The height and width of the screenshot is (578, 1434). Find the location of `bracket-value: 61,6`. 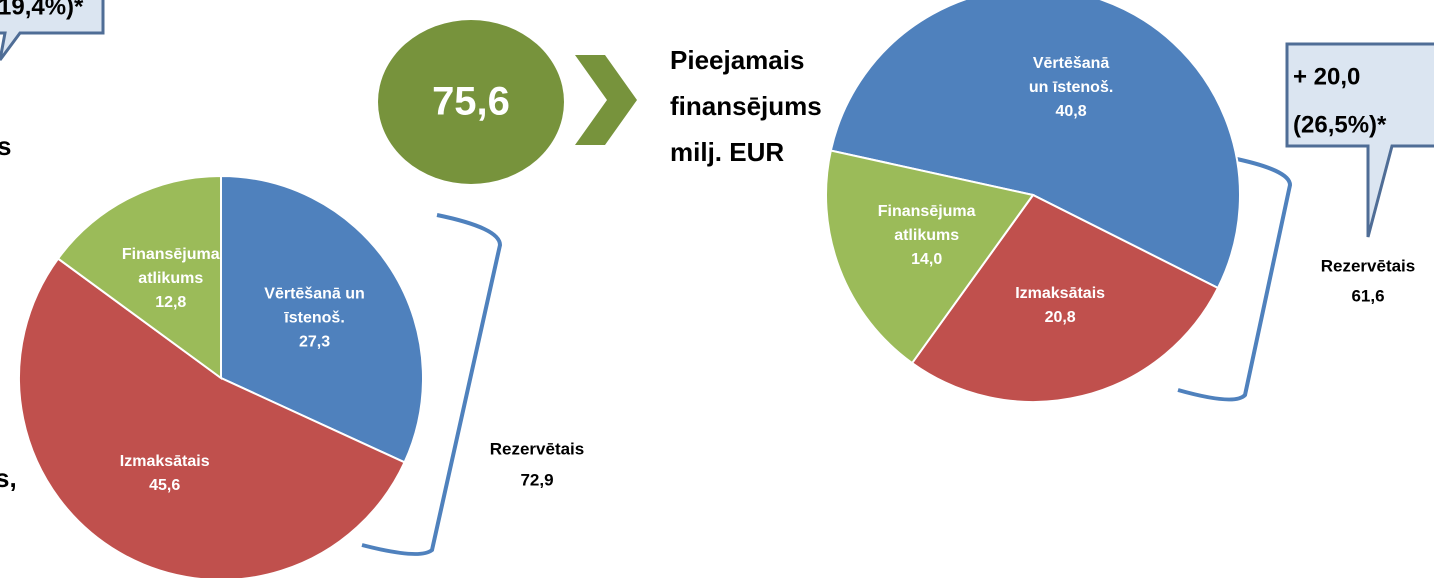

bracket-value: 61,6 is located at coordinates (1367, 295).